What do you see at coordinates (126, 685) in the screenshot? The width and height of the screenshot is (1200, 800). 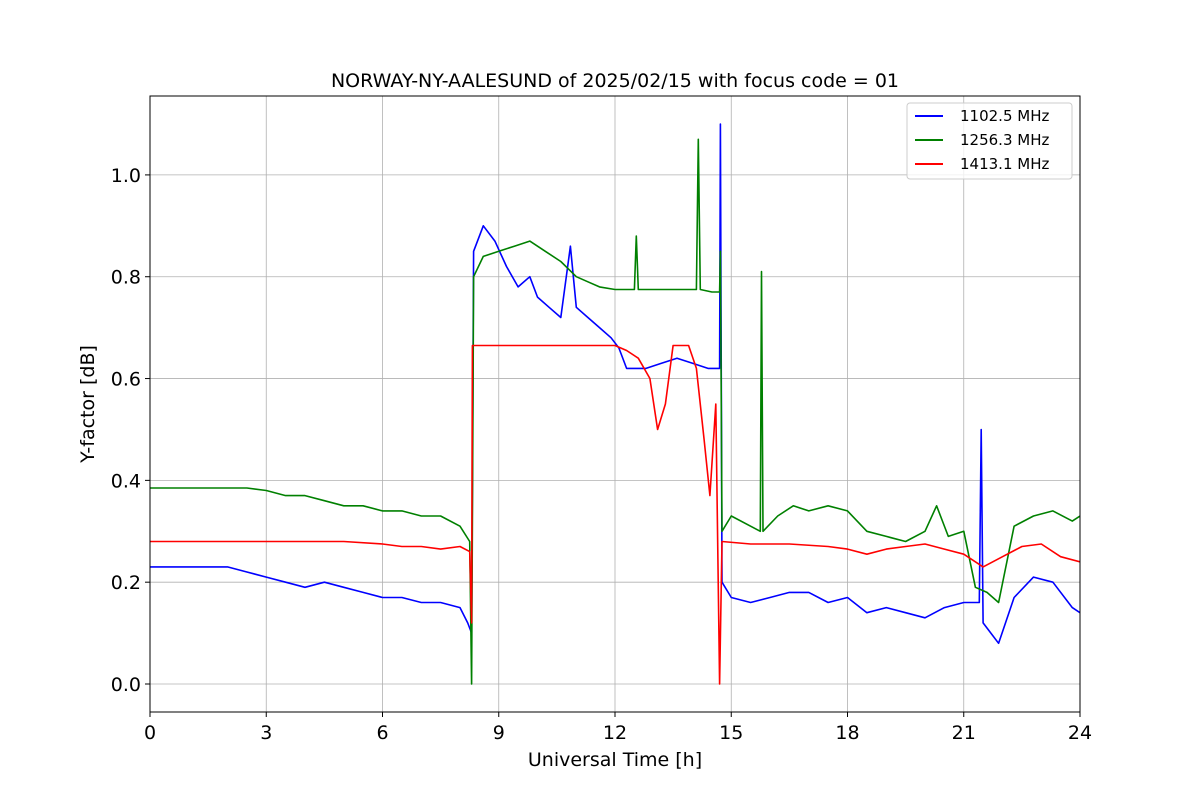 I see `y-tick-label: 0.0` at bounding box center [126, 685].